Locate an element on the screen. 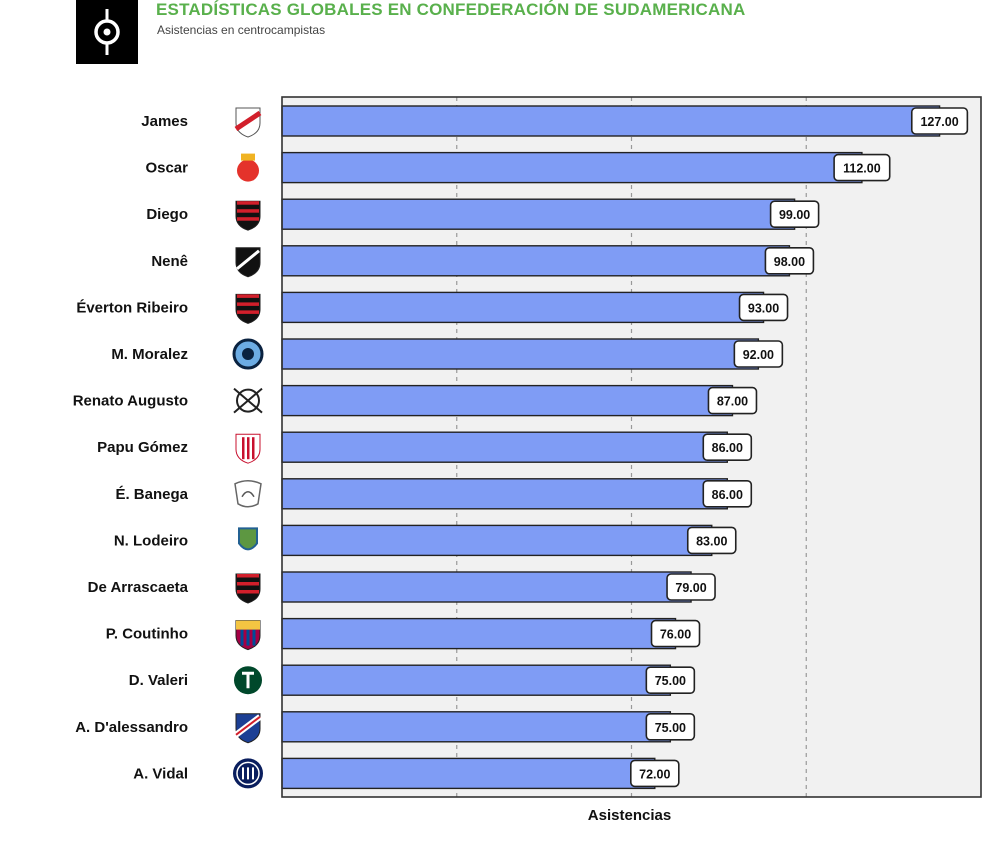  category-label: Renato Augusto is located at coordinates (130, 401).